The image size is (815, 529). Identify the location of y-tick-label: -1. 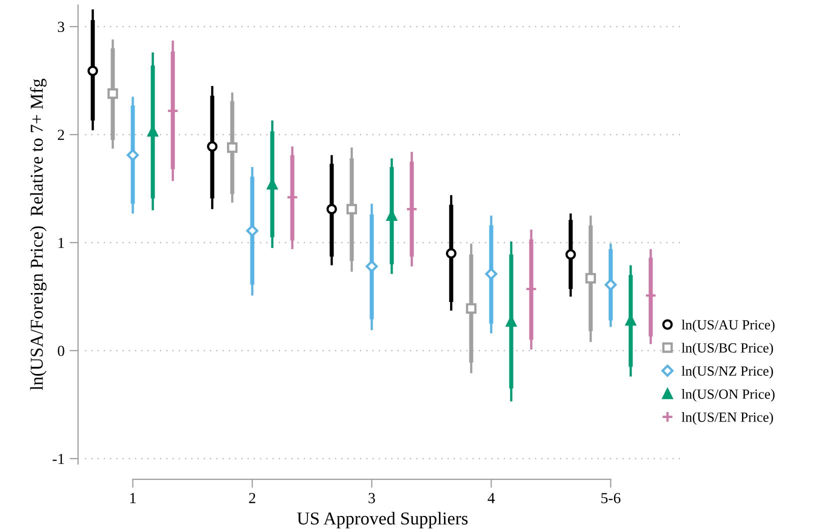
(58, 459).